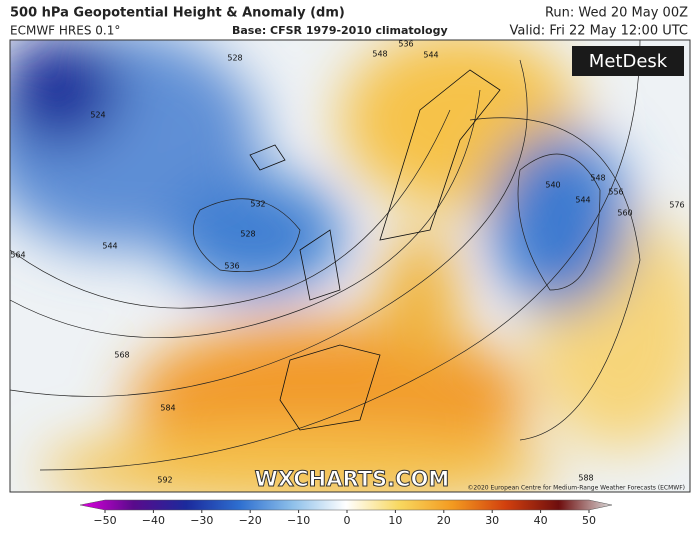 The width and height of the screenshot is (700, 540). Describe the element at coordinates (615, 192) in the screenshot. I see `contour-label: 556` at that location.